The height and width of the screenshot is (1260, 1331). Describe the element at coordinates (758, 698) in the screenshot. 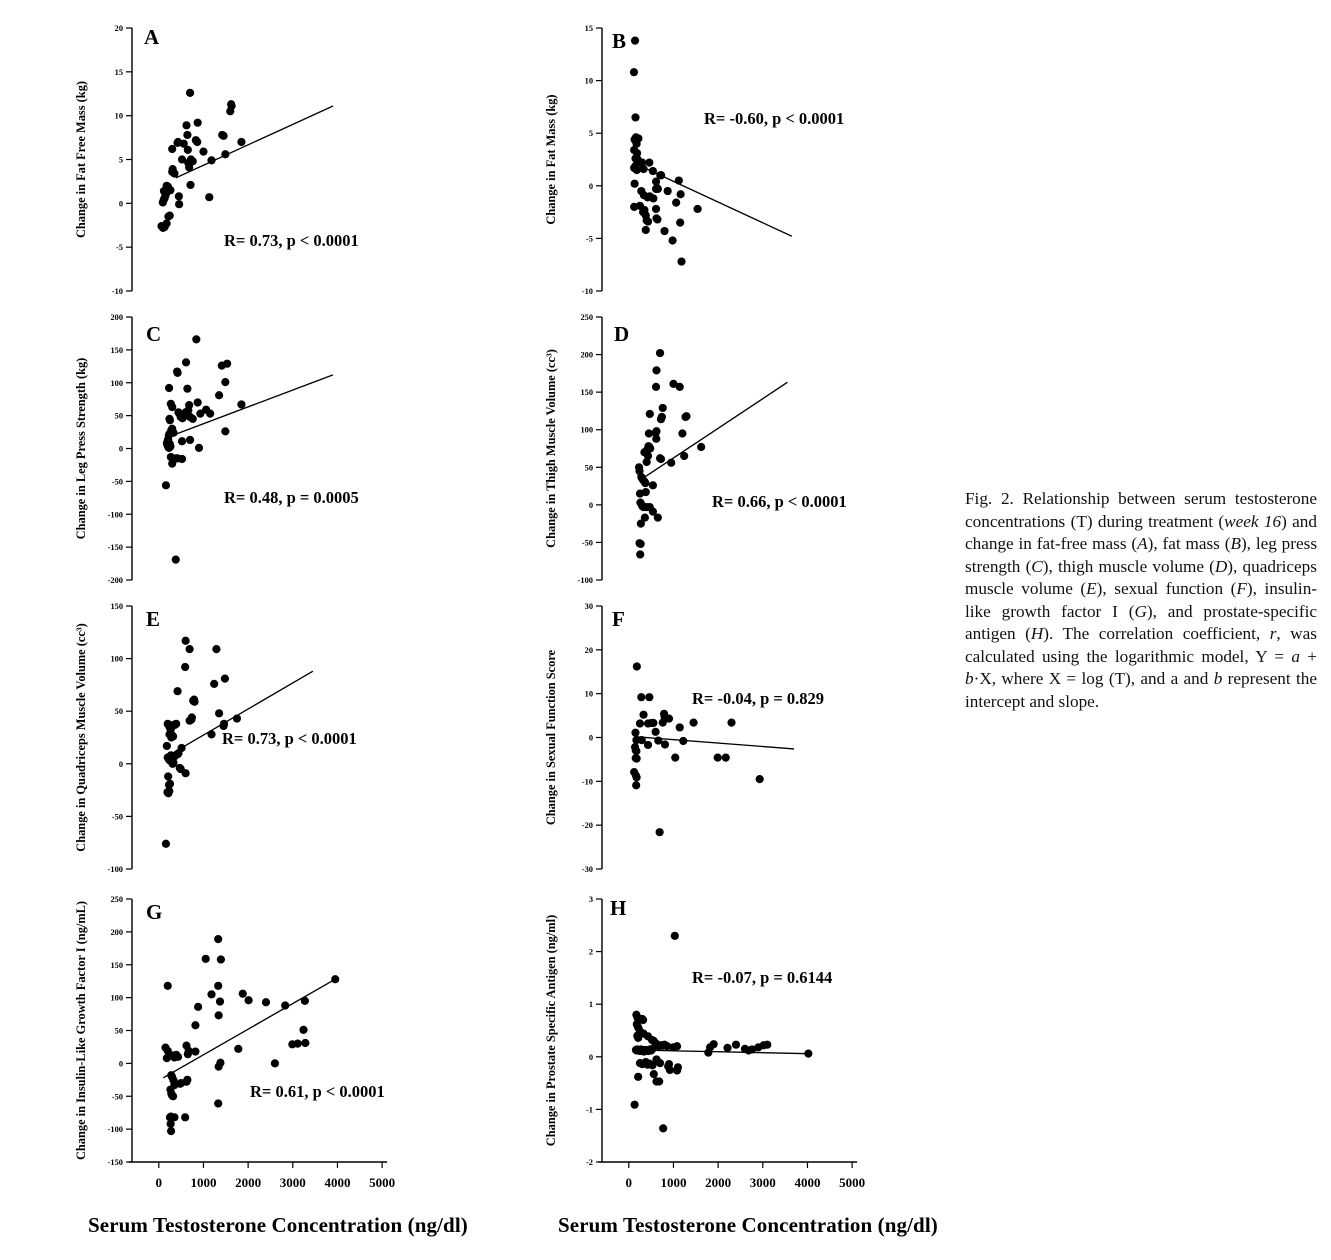

I see `panel-F-correlation-annotation: R= -0.04, p = 0.829` at that location.